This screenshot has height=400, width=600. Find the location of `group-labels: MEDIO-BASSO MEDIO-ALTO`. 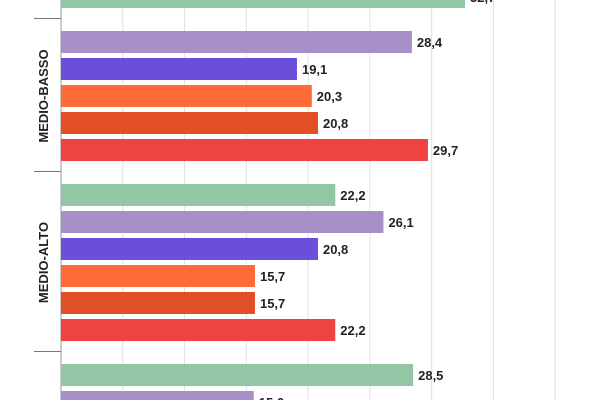

group-labels: MEDIO-BASSO MEDIO-ALTO is located at coordinates (43, 176).